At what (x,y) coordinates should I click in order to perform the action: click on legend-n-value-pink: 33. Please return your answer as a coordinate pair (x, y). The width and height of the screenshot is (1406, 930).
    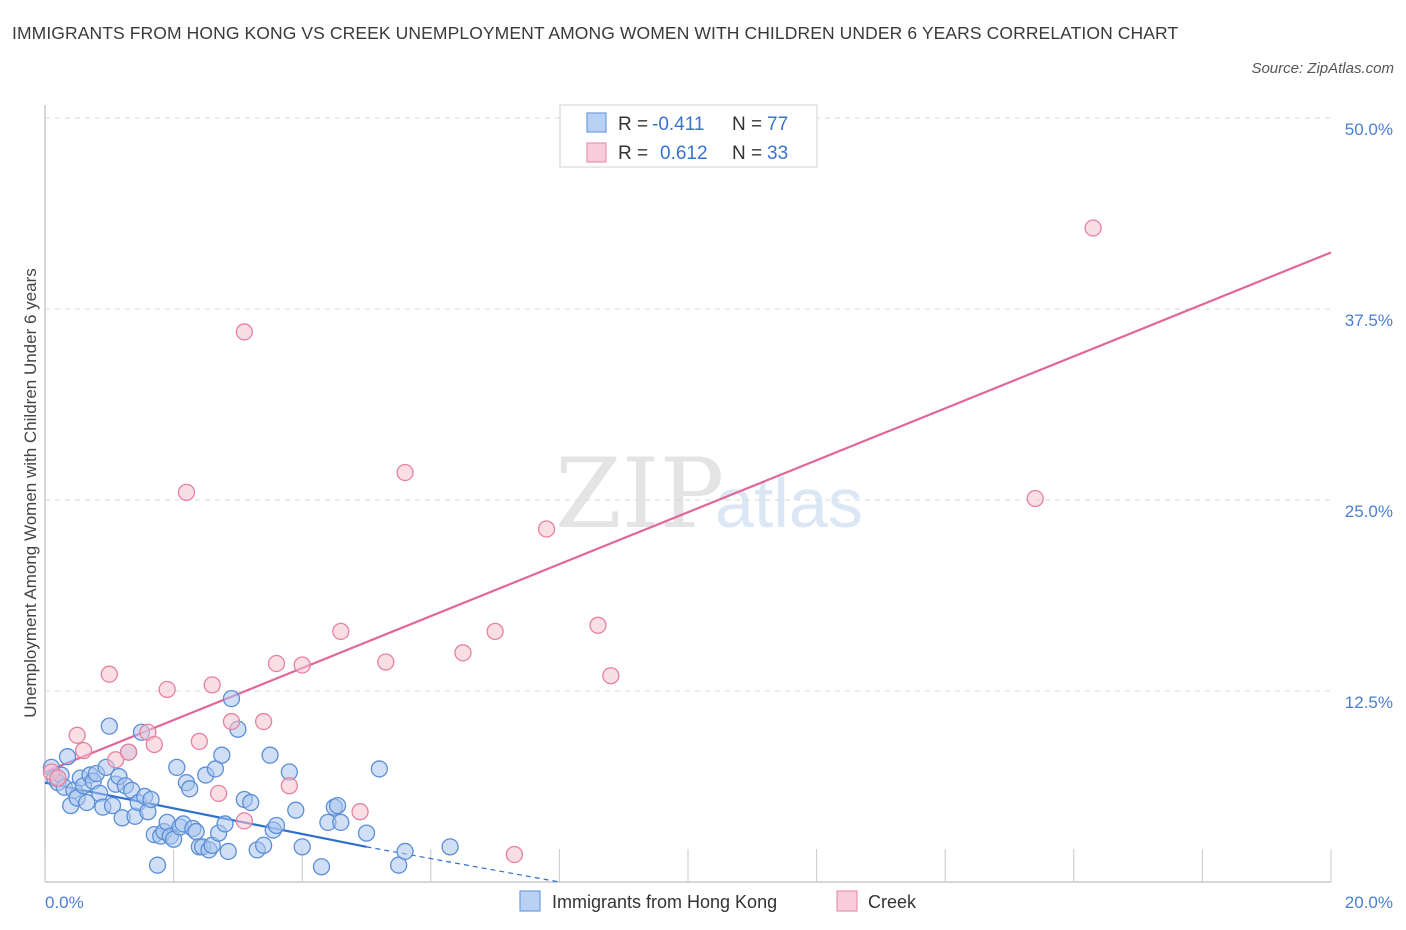
    Looking at the image, I should click on (777, 153).